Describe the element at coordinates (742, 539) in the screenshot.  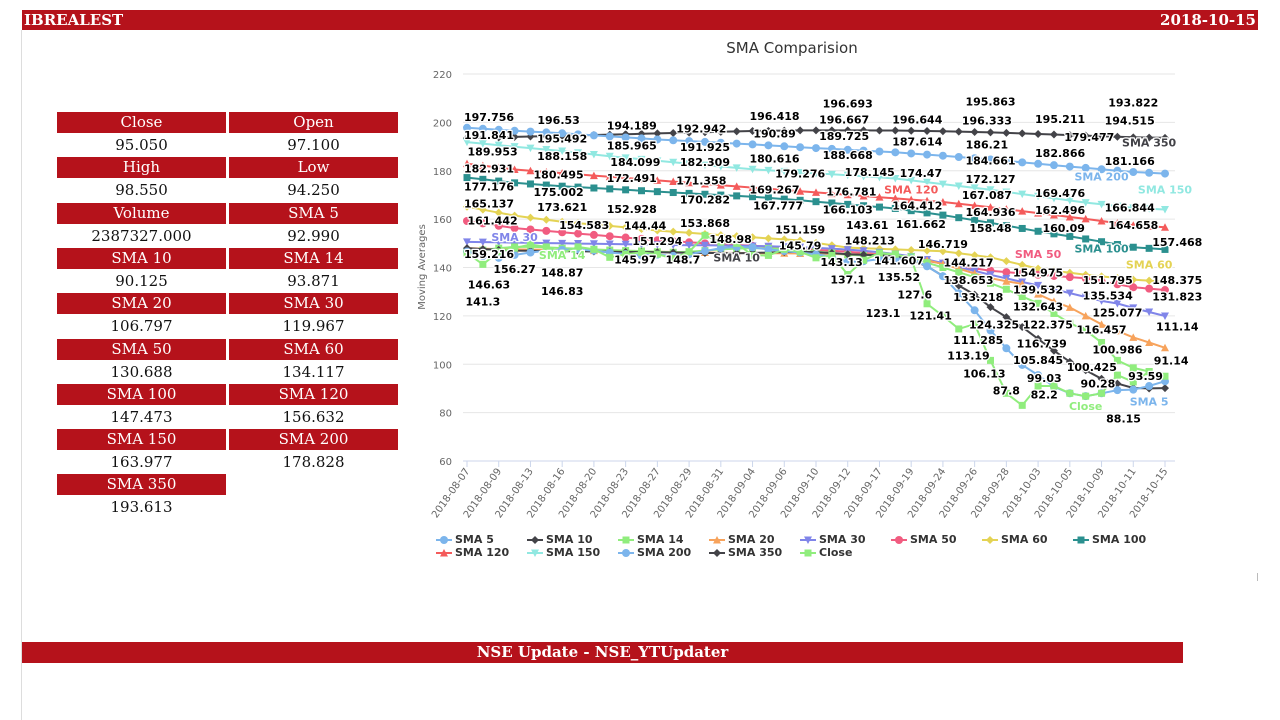
I see `legend-item-sma-20: SMA 20` at that location.